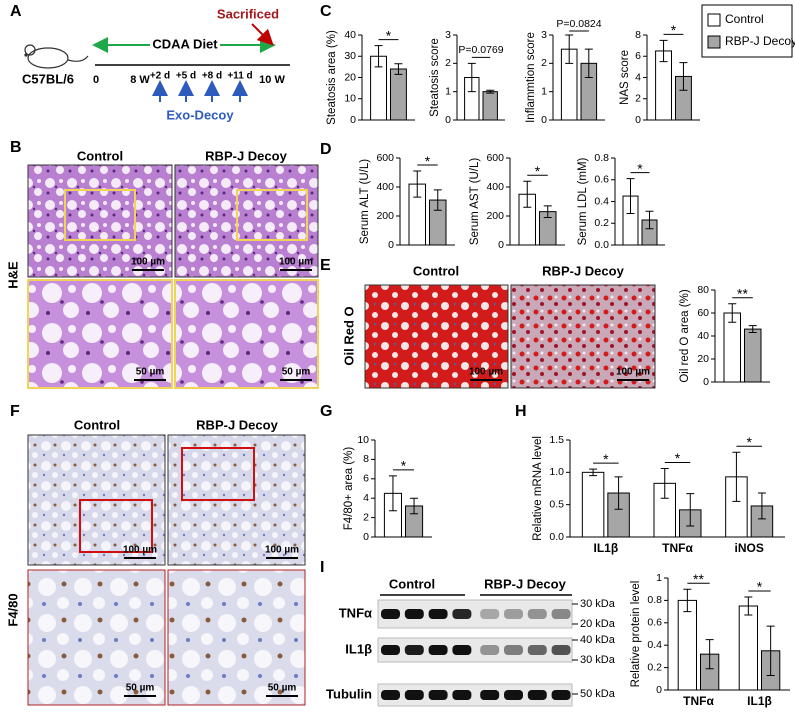 The height and width of the screenshot is (727, 795). Describe the element at coordinates (239, 76) in the screenshot. I see `timeline-label: +11 d` at that location.